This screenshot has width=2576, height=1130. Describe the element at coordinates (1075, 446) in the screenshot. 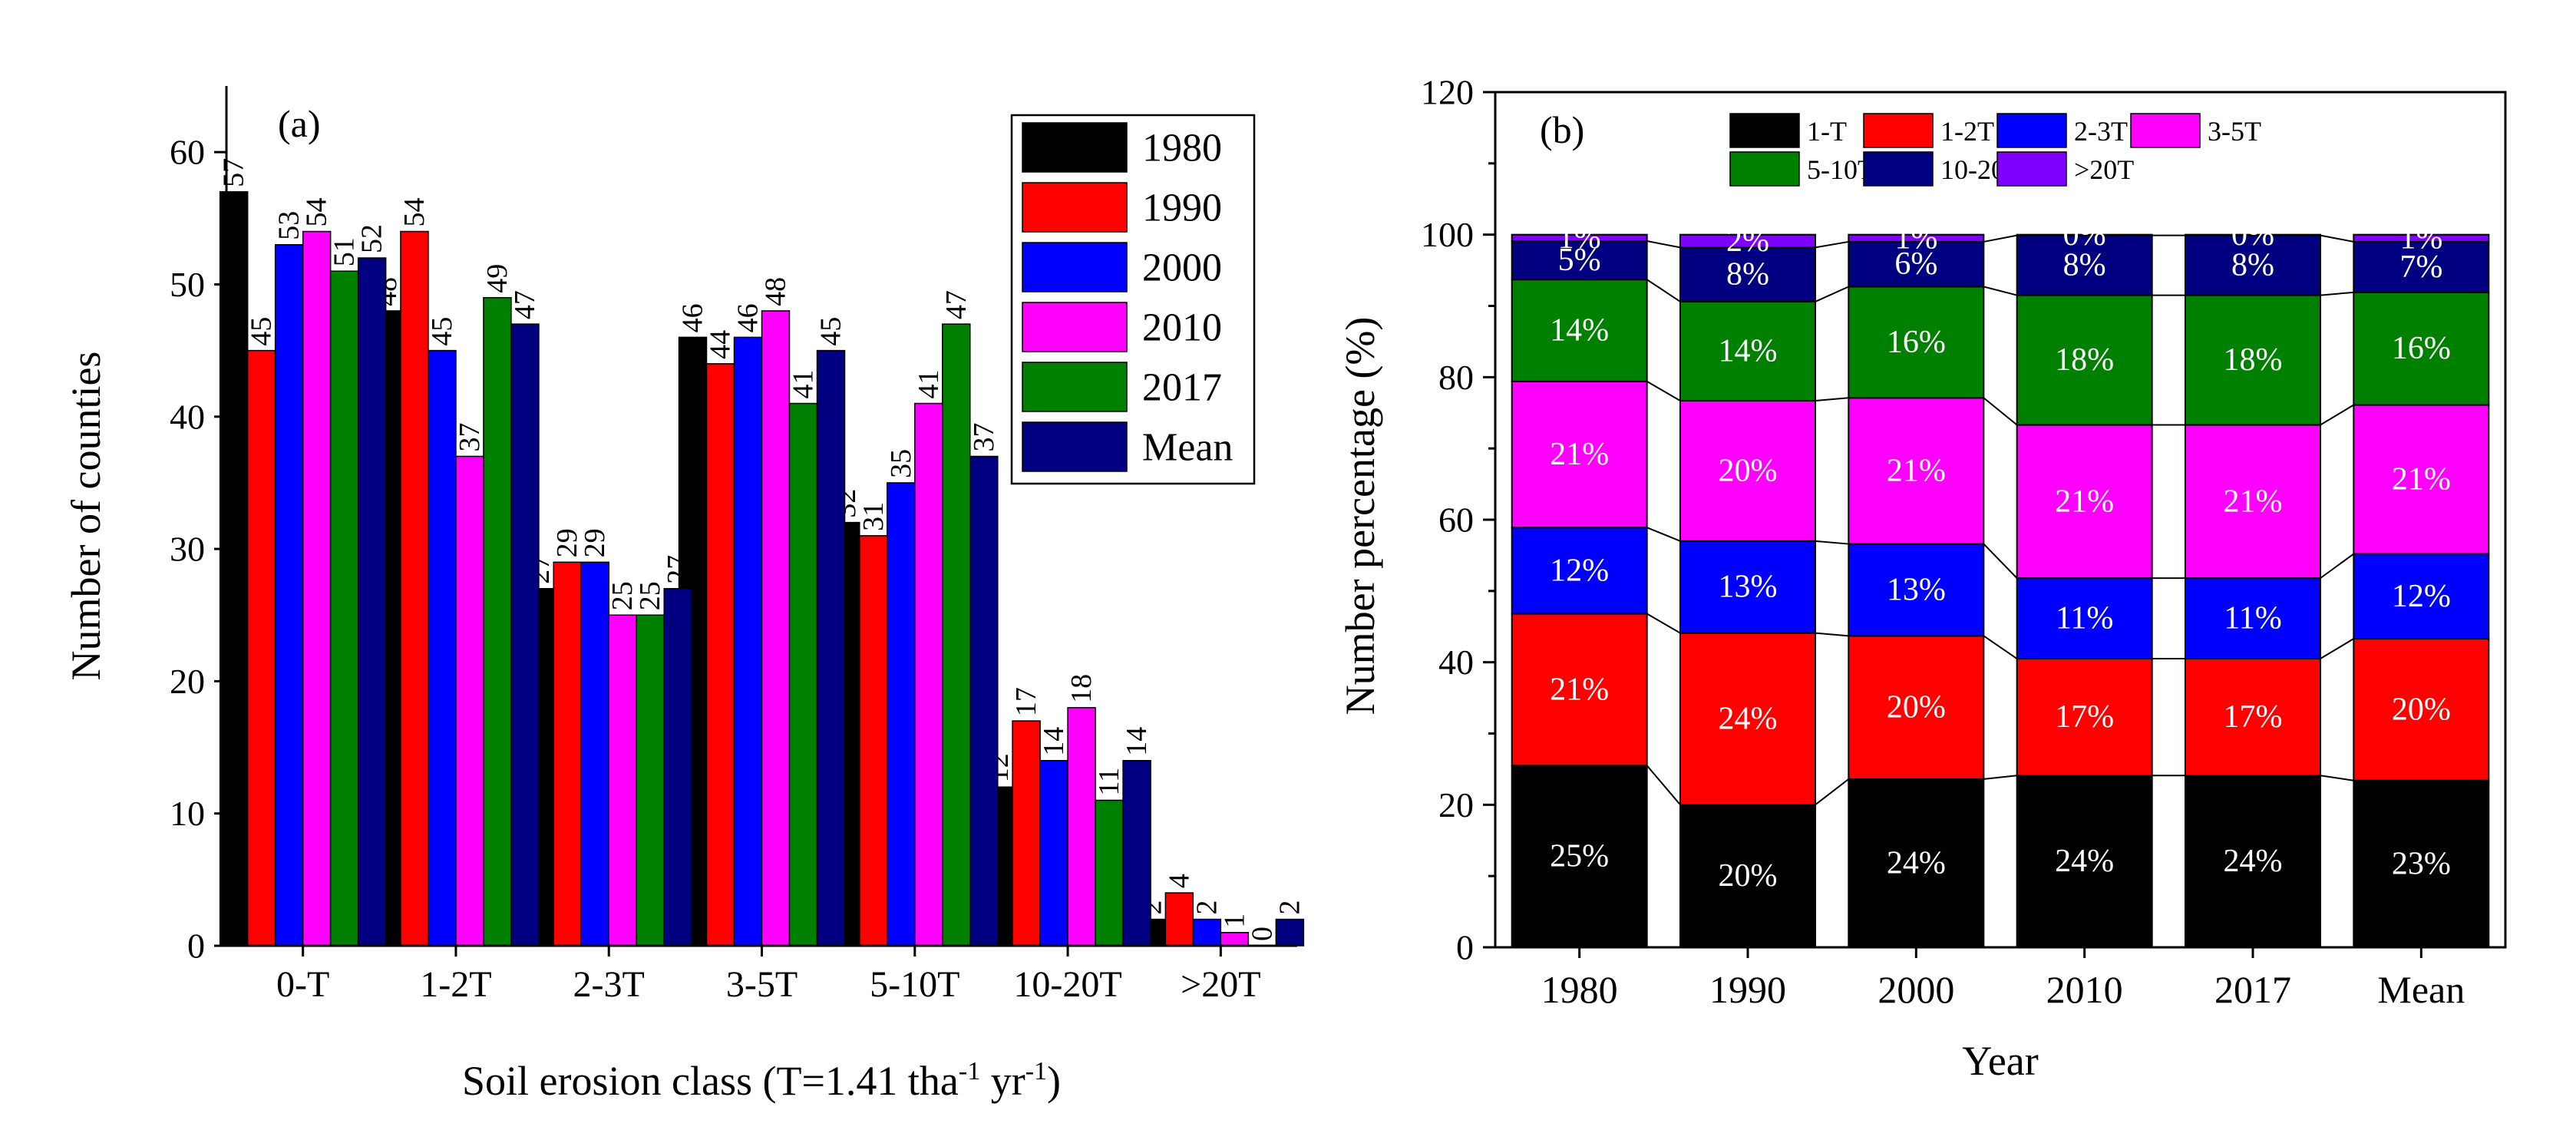

I see `legend-swatch-Mean` at that location.